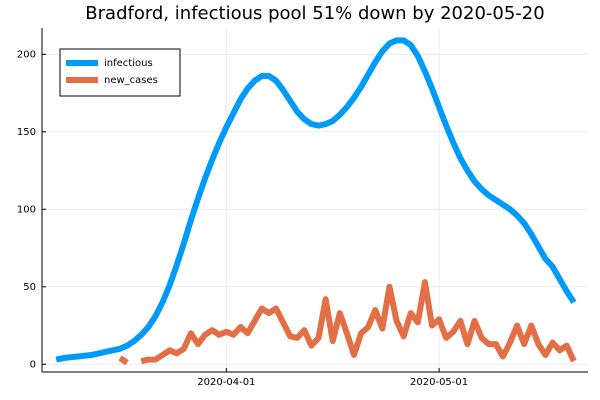  What do you see at coordinates (439, 382) in the screenshot?
I see `x-tick-label: 2020-05-01` at bounding box center [439, 382].